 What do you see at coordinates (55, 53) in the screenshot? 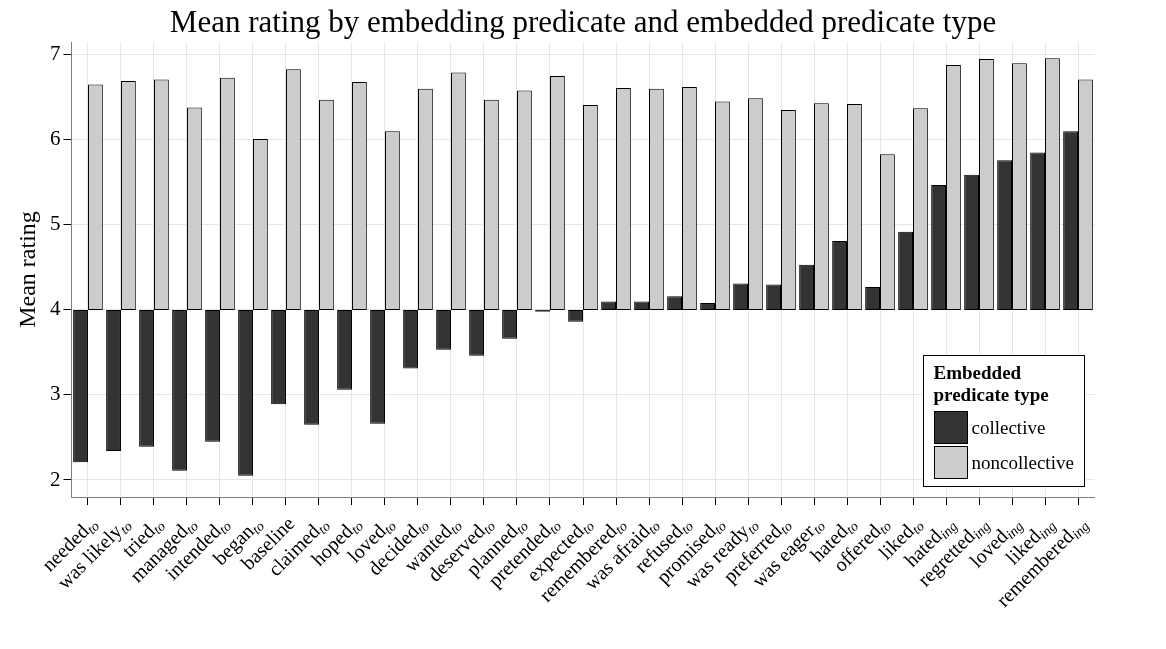
I see `y-tick-label: 7` at bounding box center [55, 53].